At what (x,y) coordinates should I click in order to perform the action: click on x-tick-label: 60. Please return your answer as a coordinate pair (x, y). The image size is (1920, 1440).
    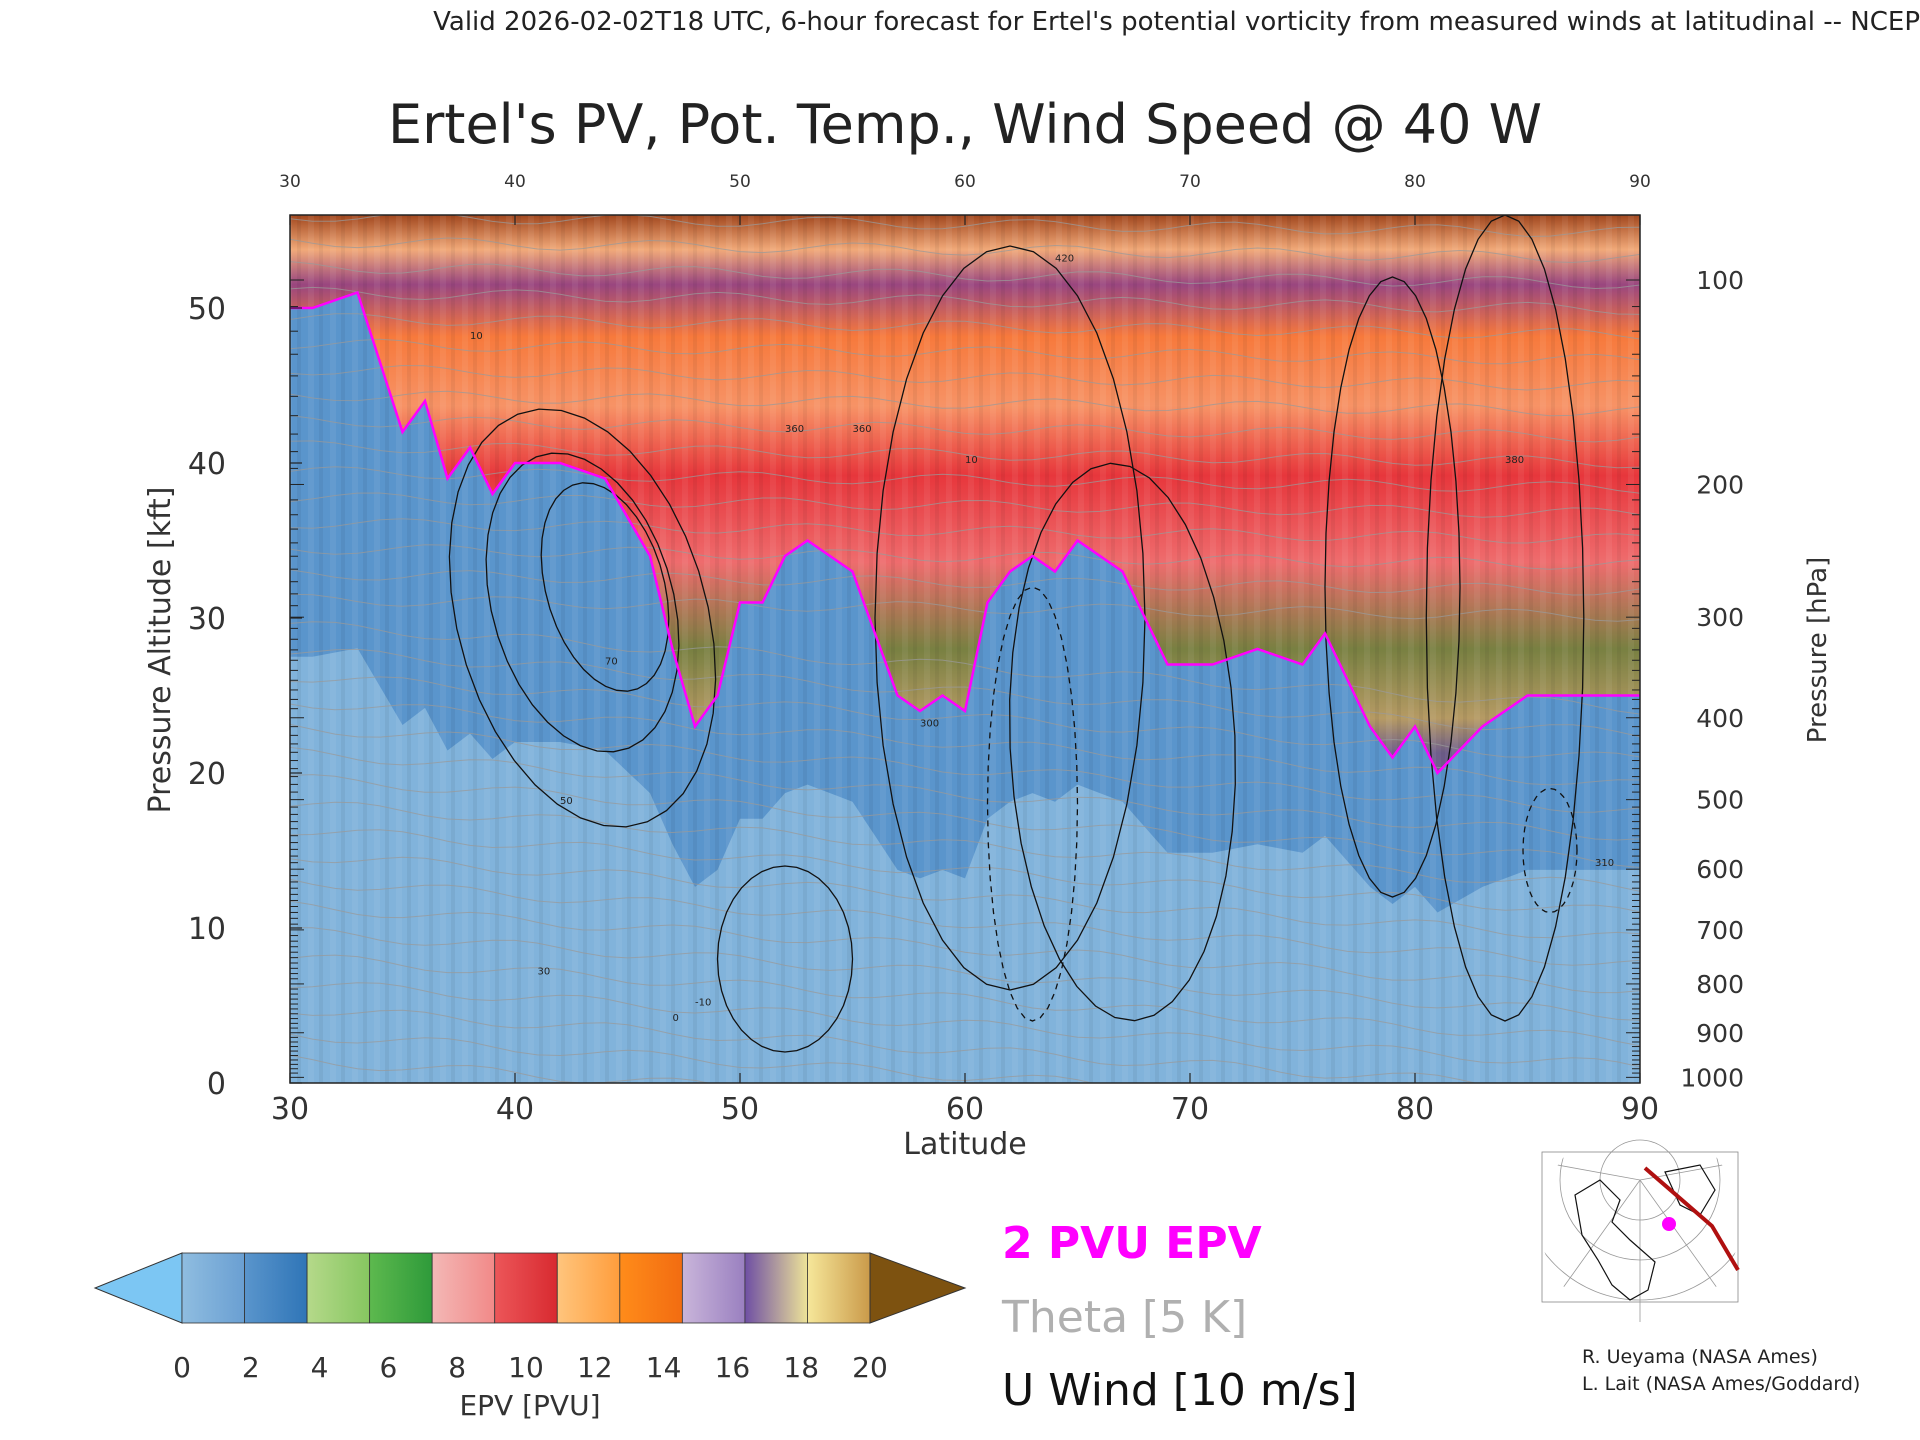
    Looking at the image, I should click on (965, 1109).